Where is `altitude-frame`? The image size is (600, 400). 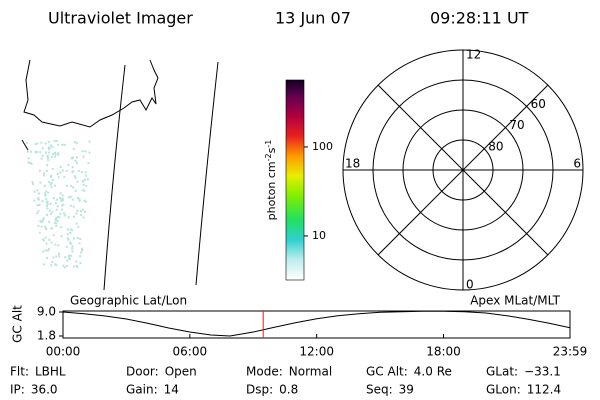
altitude-frame is located at coordinates (316, 324).